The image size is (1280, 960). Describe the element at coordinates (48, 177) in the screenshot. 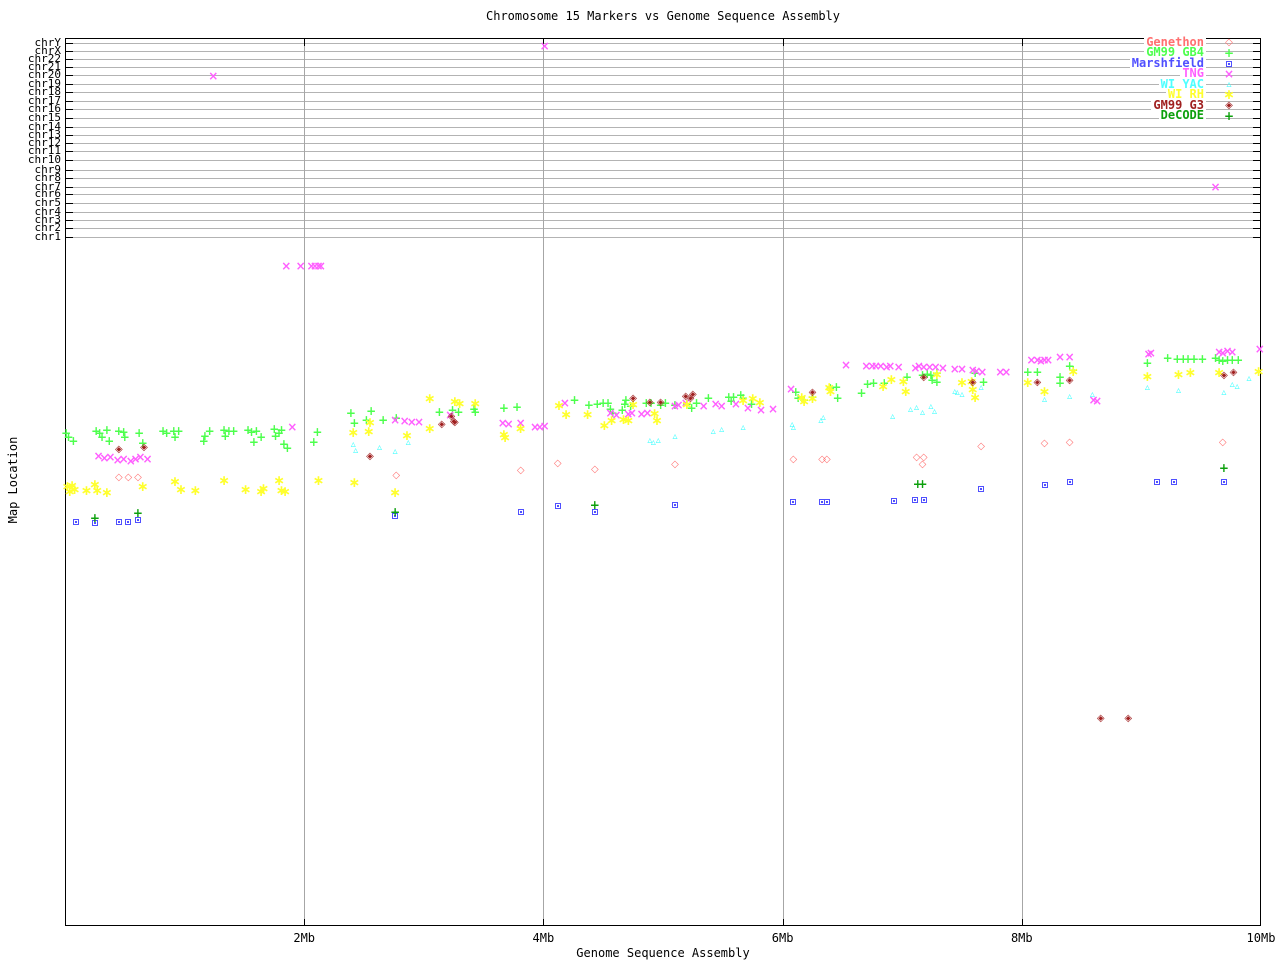

I see `y-tick-label-chr8: chr8` at that location.